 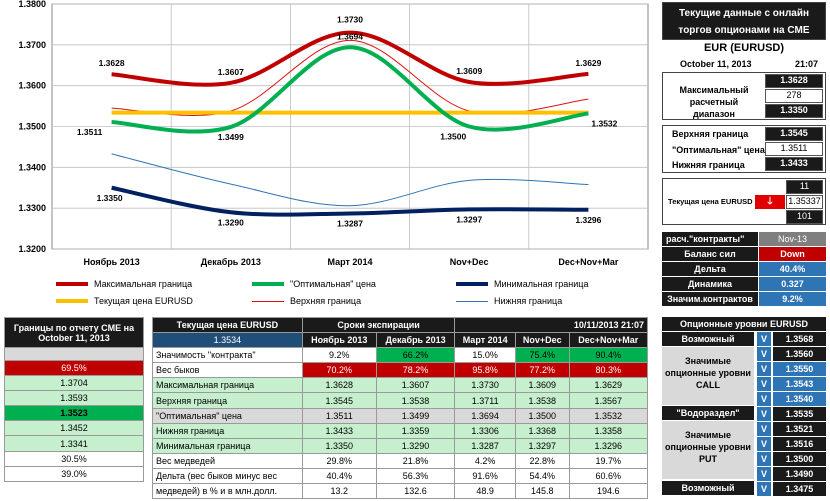 What do you see at coordinates (764, 429) in the screenshot?
I see `level-marker: V` at bounding box center [764, 429].